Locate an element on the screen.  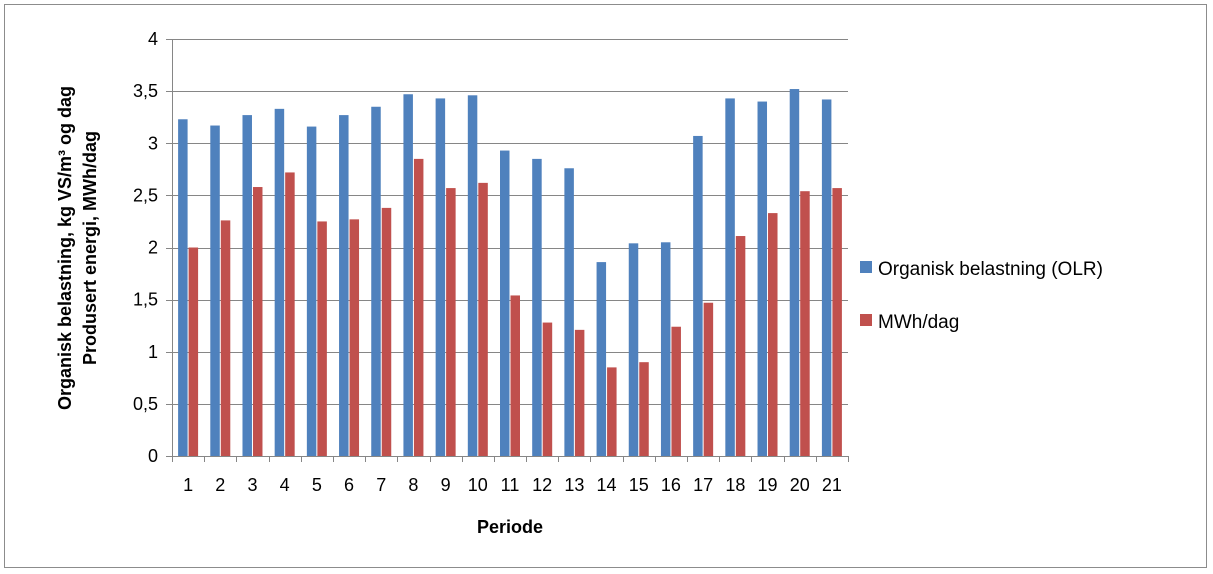
legend-label-olr: Organisk belastning (OLR) is located at coordinates (990, 269).